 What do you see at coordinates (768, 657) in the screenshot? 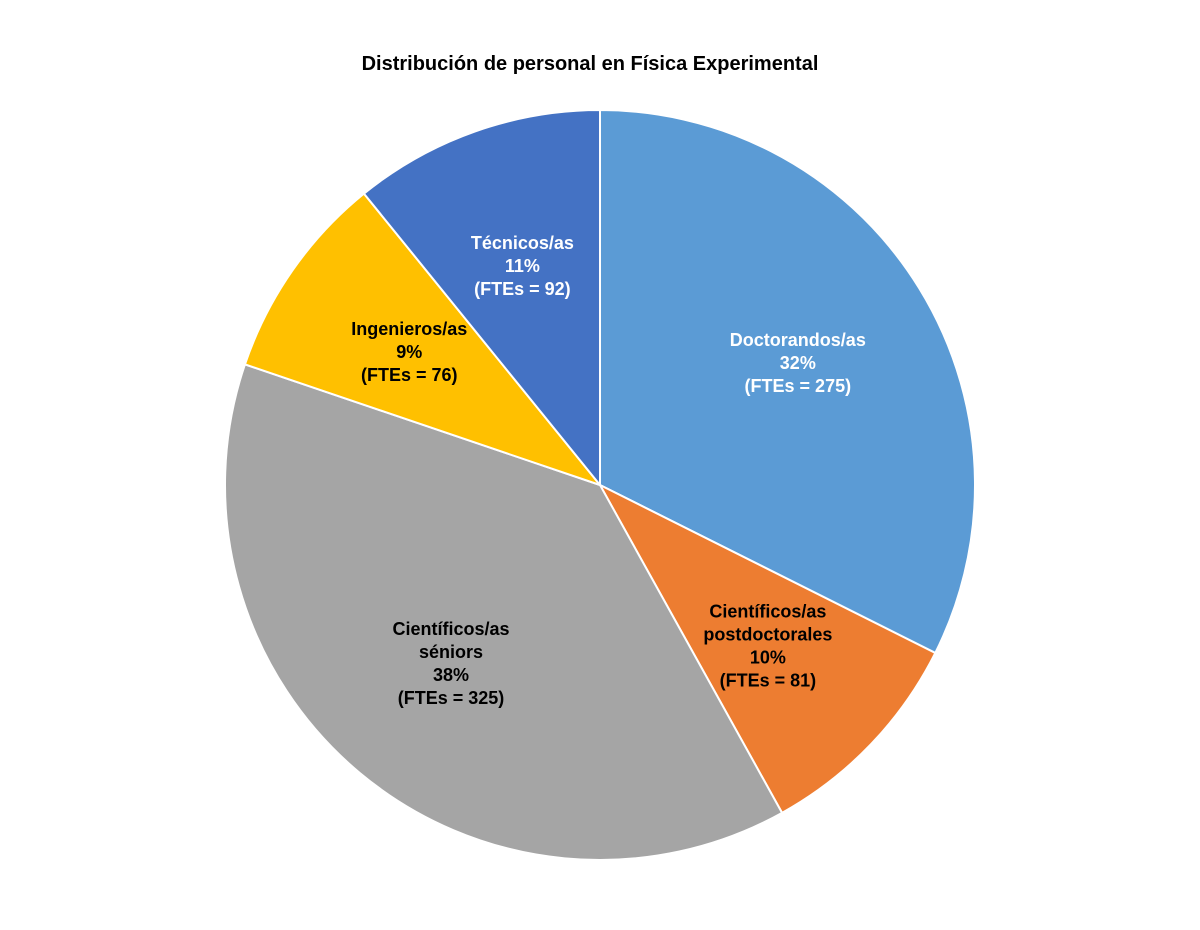
I see `slice-label-percent: 10%` at bounding box center [768, 657].